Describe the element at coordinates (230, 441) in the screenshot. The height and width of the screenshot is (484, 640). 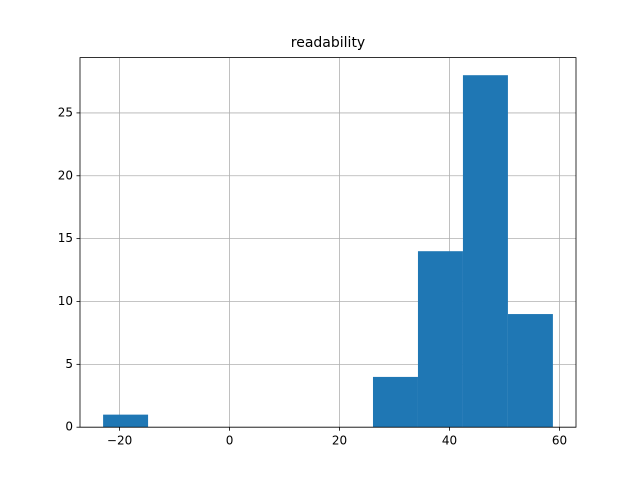
I see `x-tick-label: 0` at that location.